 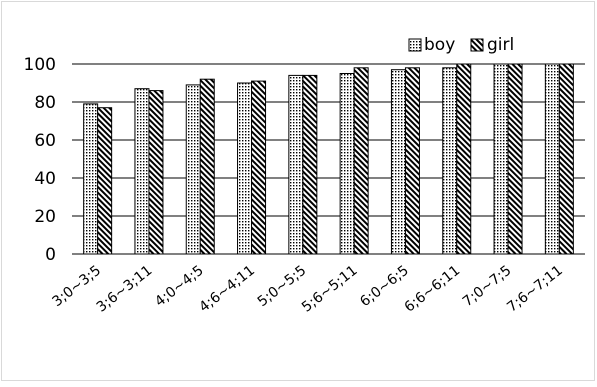 I want to click on y-tick-label: 40, so click(x=45, y=179).